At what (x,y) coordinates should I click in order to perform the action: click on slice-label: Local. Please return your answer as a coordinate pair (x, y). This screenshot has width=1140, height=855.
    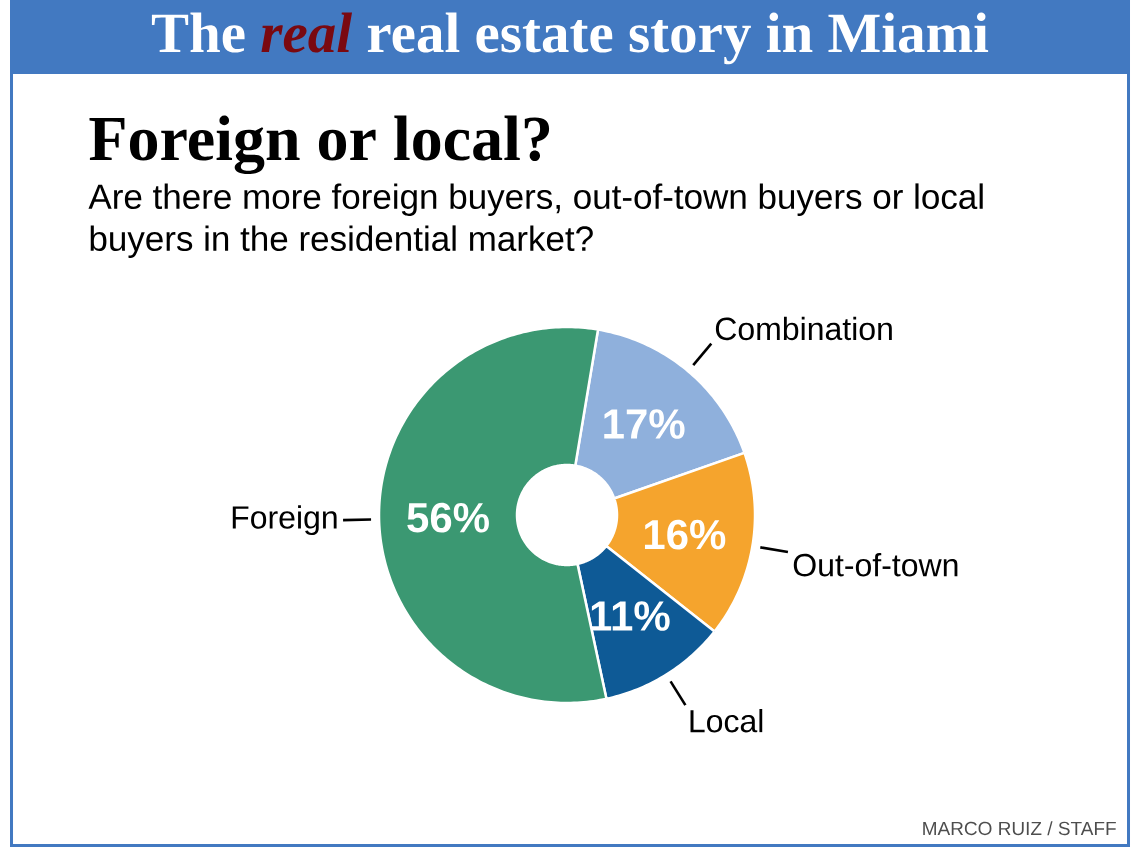
    Looking at the image, I should click on (726, 720).